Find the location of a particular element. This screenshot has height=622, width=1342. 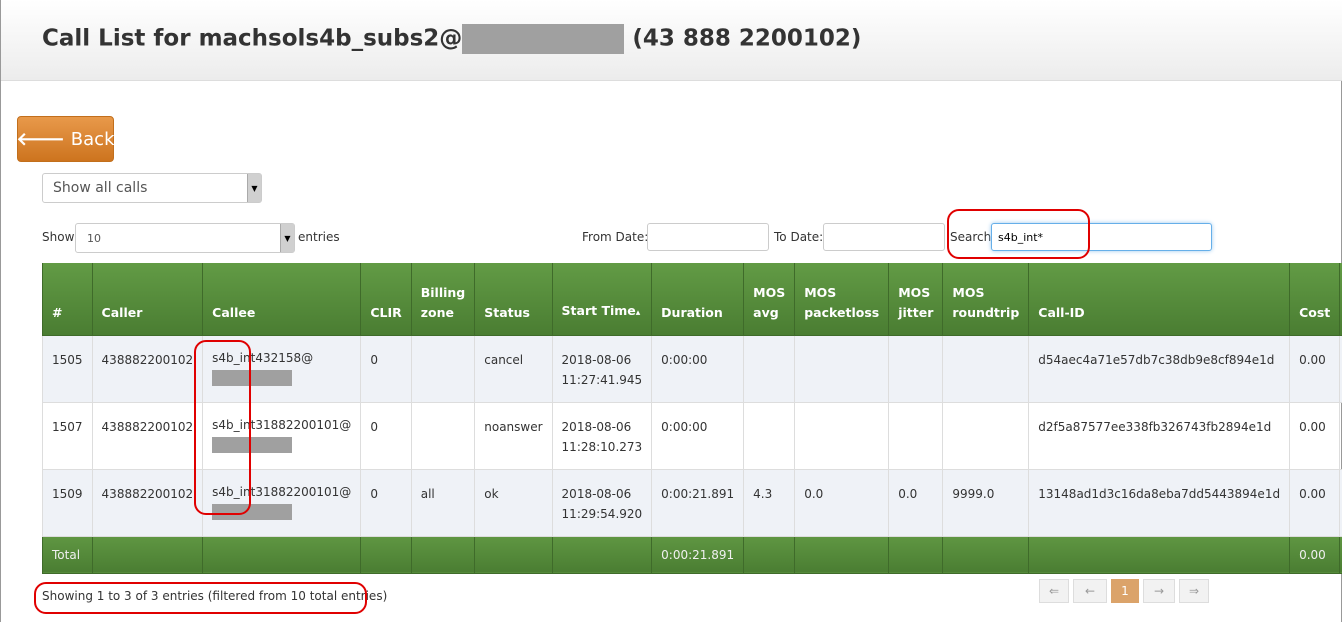

cell-id: 1507 is located at coordinates (67, 435).